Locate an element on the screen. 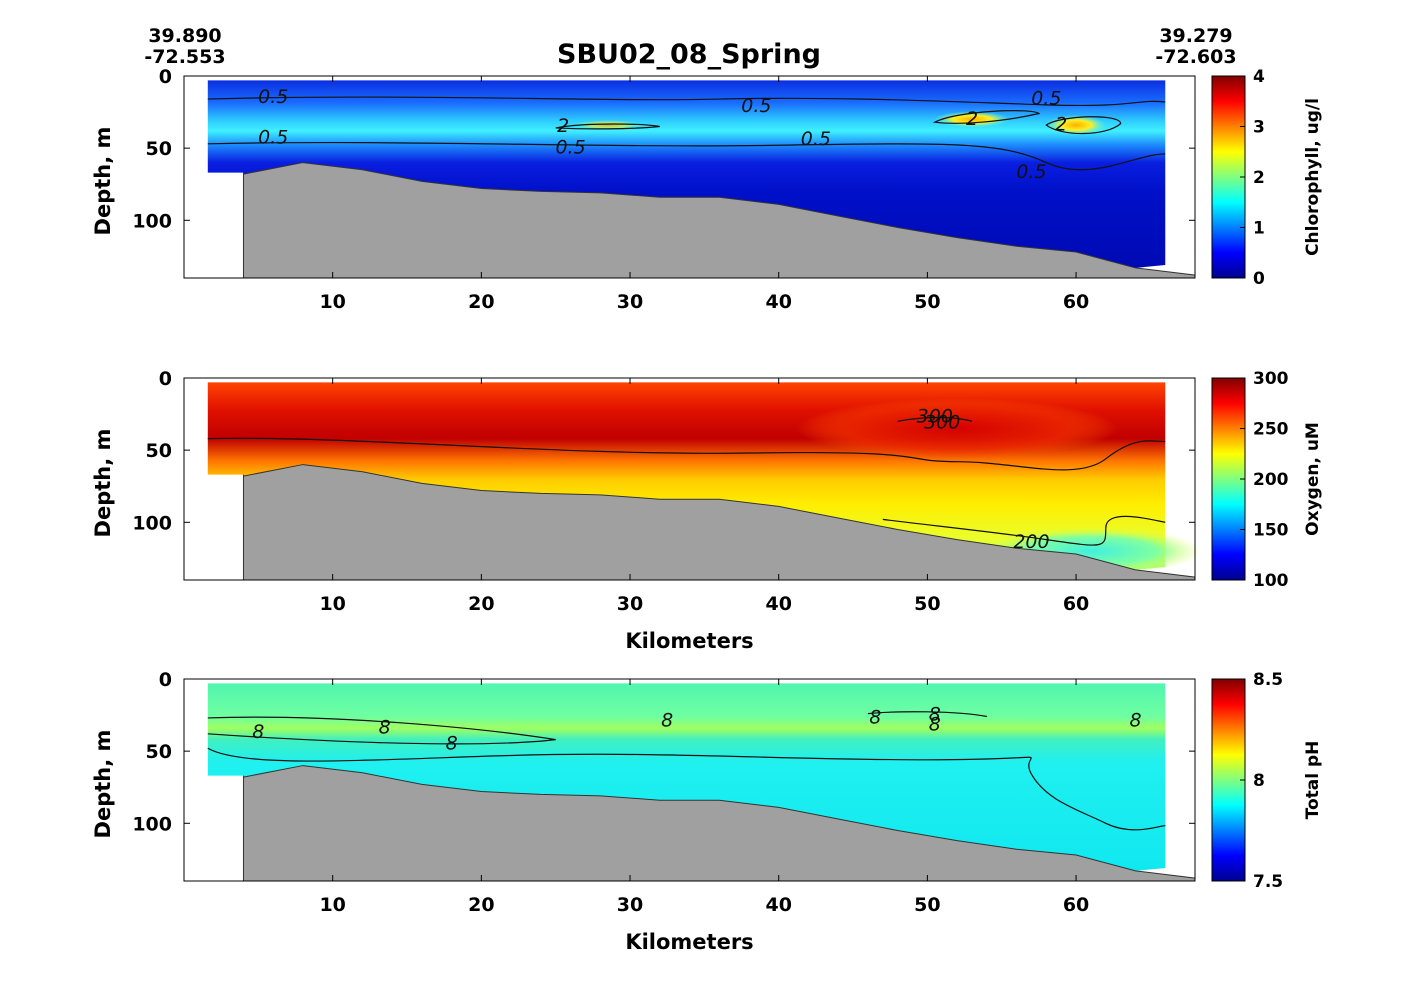 This screenshot has width=1422, height=1005. oxygen-high-patch is located at coordinates (957, 428).